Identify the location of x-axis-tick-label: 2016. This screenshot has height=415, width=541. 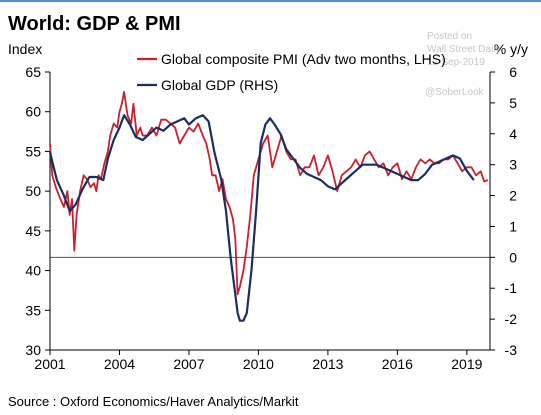
(397, 364).